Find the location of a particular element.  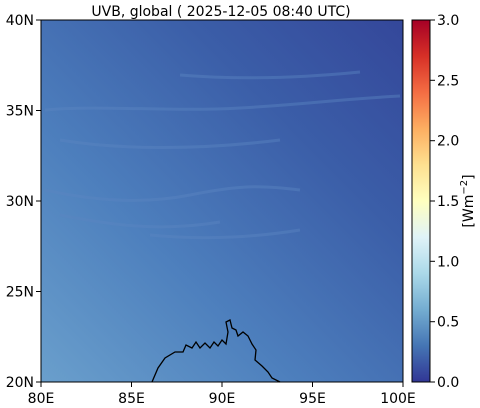

colorbar-tick-label: 1.0 is located at coordinates (448, 262).